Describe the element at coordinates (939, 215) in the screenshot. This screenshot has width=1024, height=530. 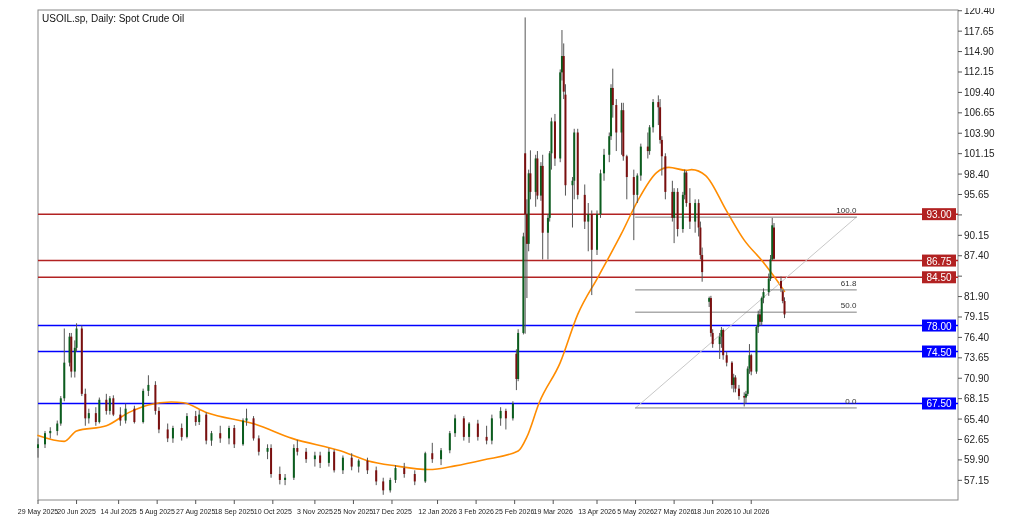
I see `ref-line-label: 93.00` at that location.